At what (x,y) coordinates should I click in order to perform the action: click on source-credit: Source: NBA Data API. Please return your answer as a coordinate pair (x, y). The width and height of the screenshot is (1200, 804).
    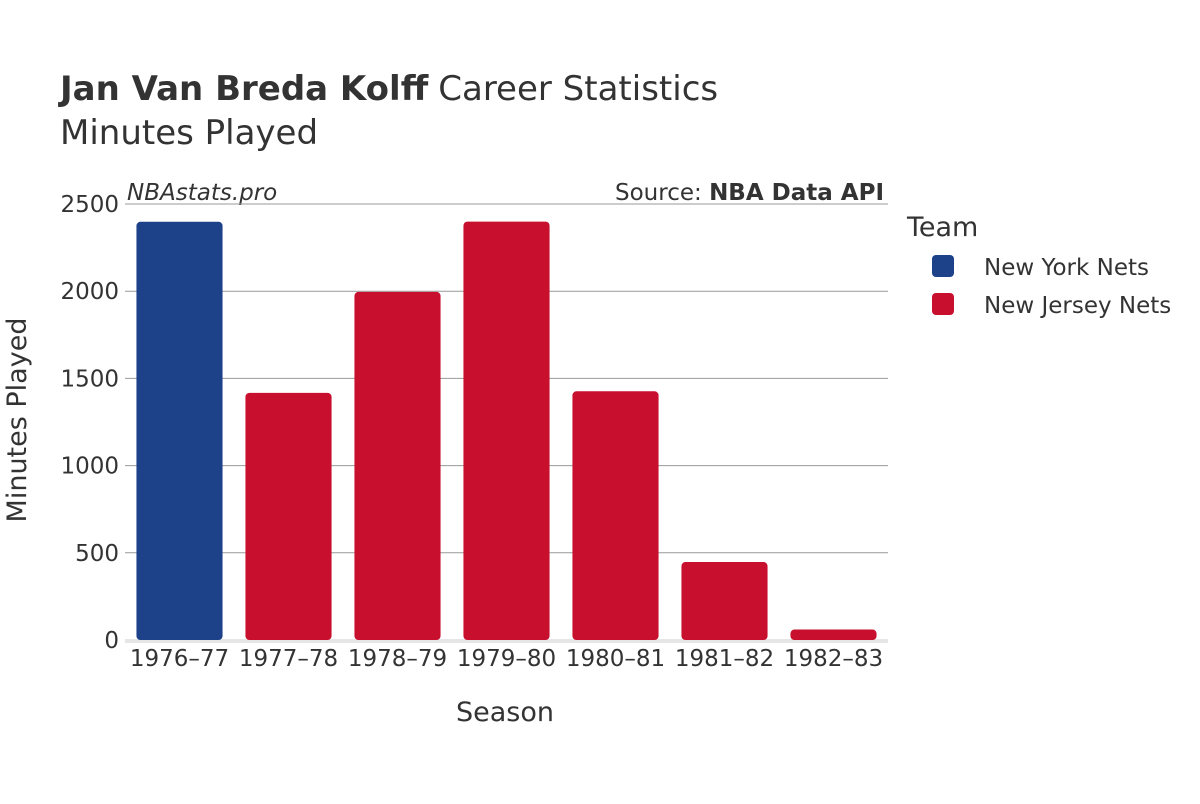
    Looking at the image, I should click on (749, 193).